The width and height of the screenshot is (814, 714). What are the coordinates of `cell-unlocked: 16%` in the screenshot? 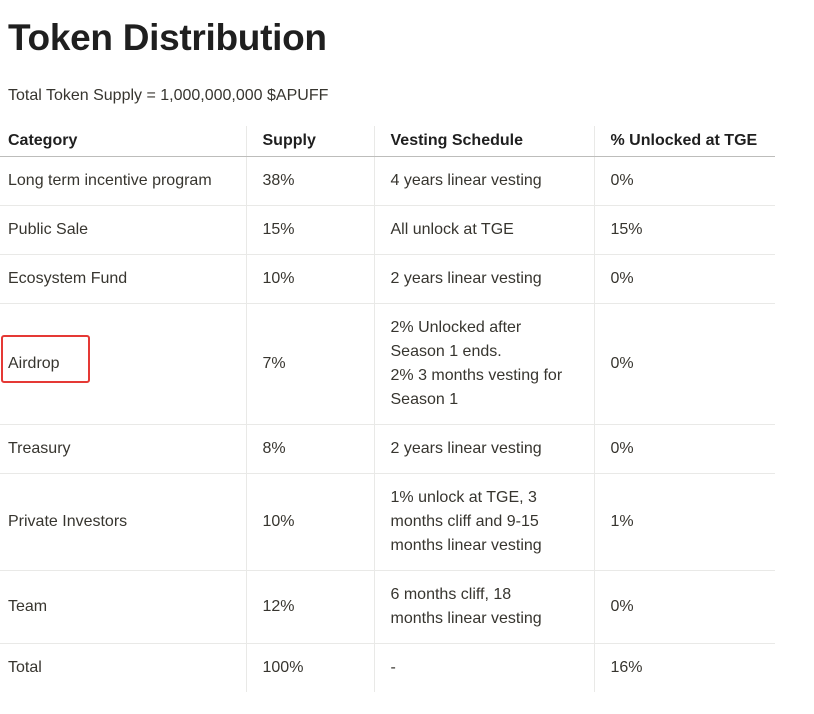 It's located at (684, 667).